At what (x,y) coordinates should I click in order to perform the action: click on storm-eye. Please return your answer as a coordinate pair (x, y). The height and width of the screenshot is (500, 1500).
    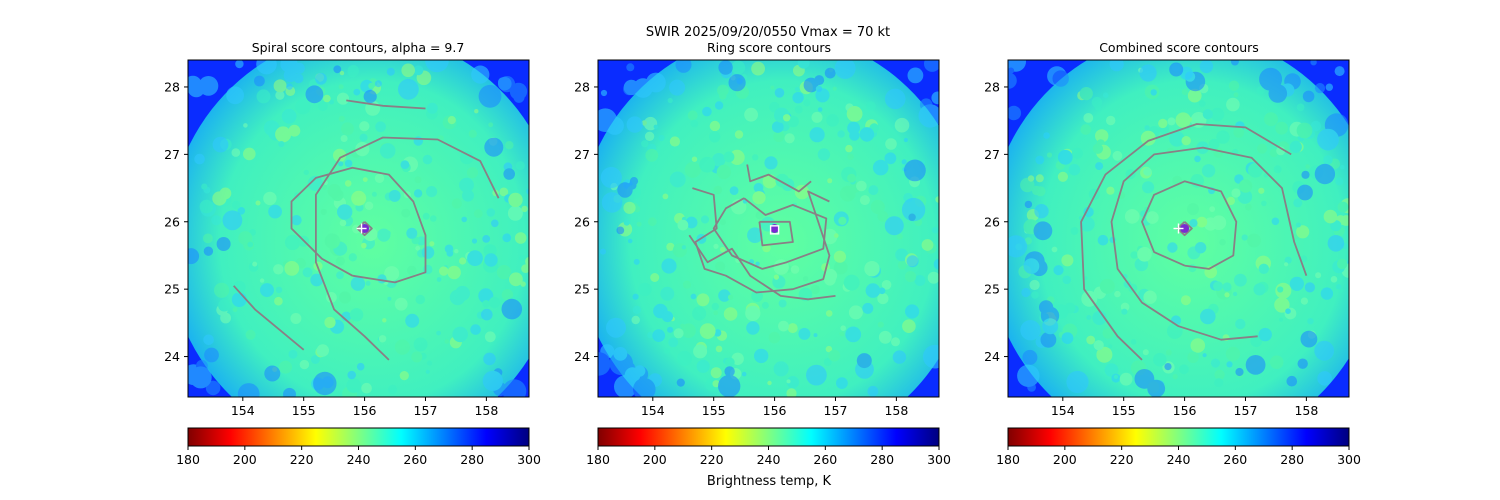
    Looking at the image, I should click on (1185, 228).